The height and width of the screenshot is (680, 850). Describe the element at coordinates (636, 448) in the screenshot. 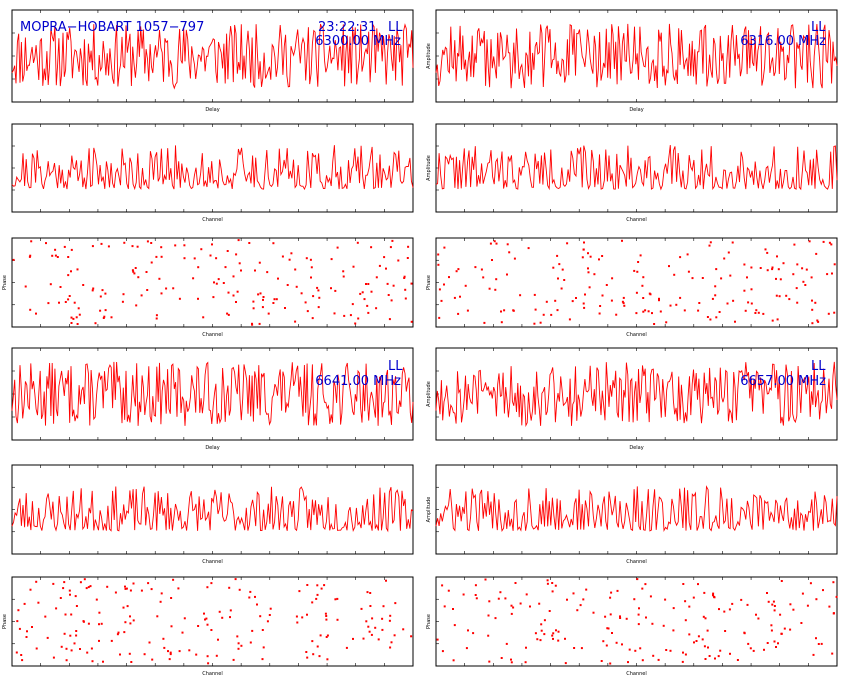

I see `delay-4-xlabel: Delay` at that location.